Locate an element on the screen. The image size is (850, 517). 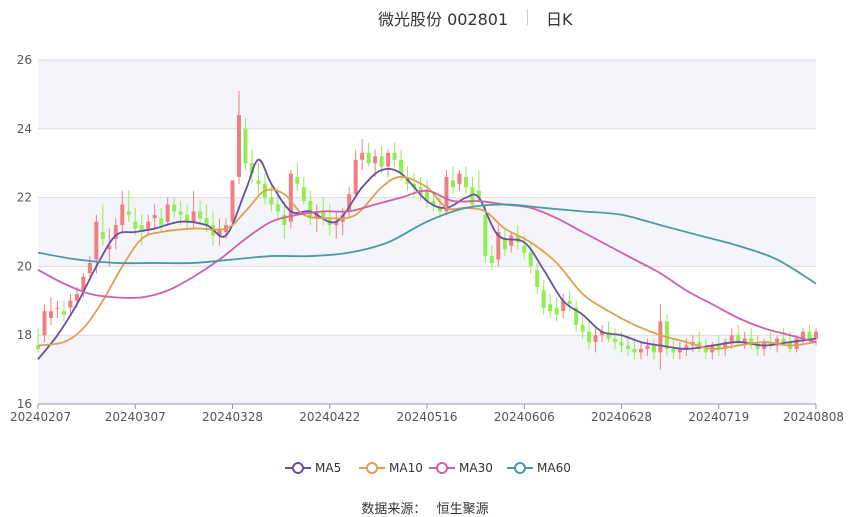
y-tick-label: 20 is located at coordinates (24, 266).